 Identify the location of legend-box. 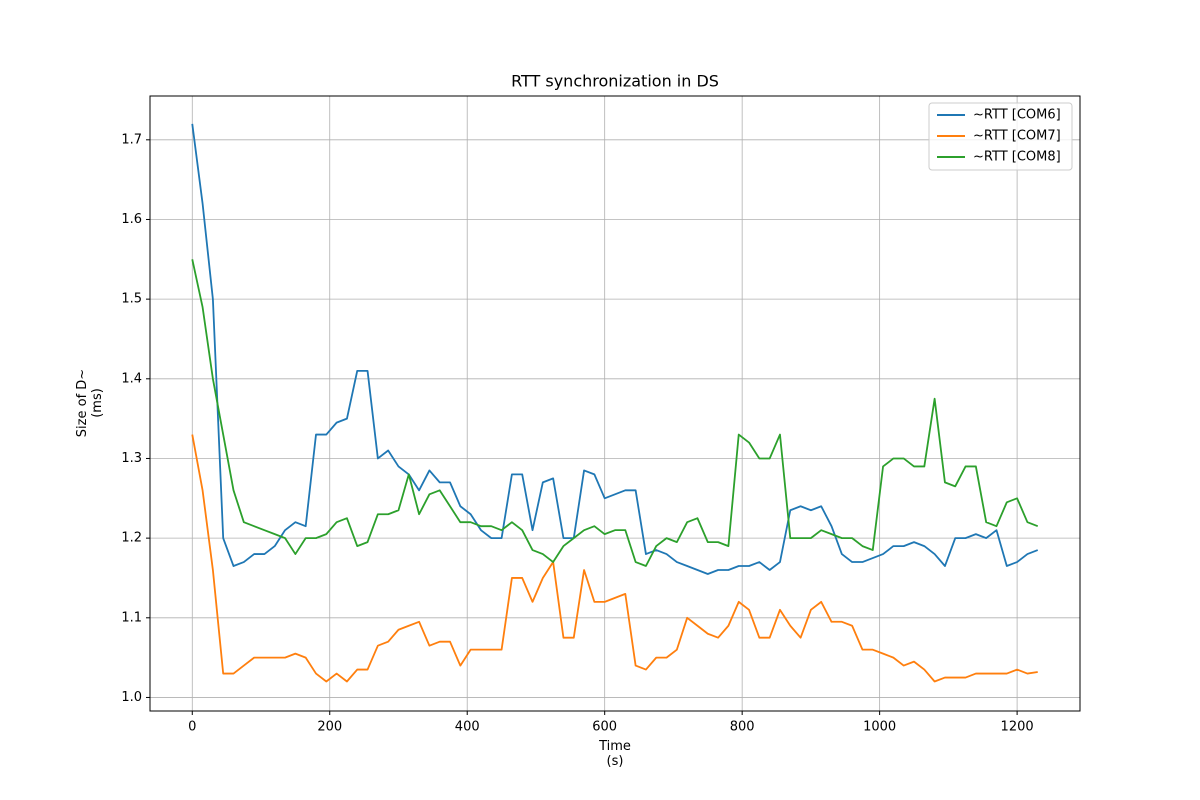
(1000, 136).